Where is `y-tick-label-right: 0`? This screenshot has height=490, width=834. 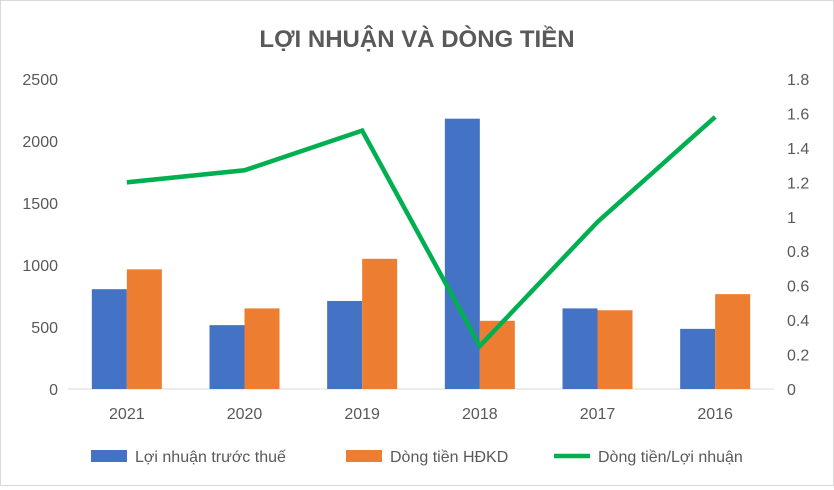 y-tick-label-right: 0 is located at coordinates (791, 390).